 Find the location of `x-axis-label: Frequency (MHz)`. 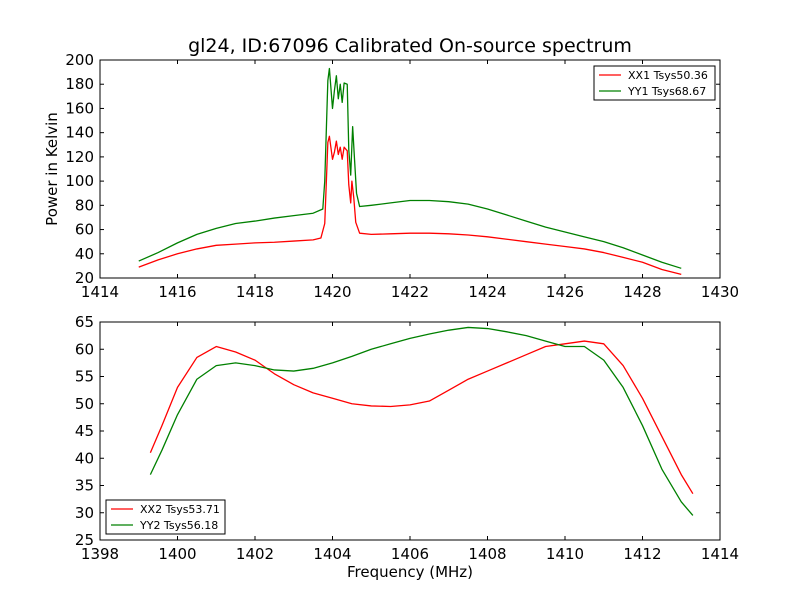

x-axis-label: Frequency (MHz) is located at coordinates (410, 572).